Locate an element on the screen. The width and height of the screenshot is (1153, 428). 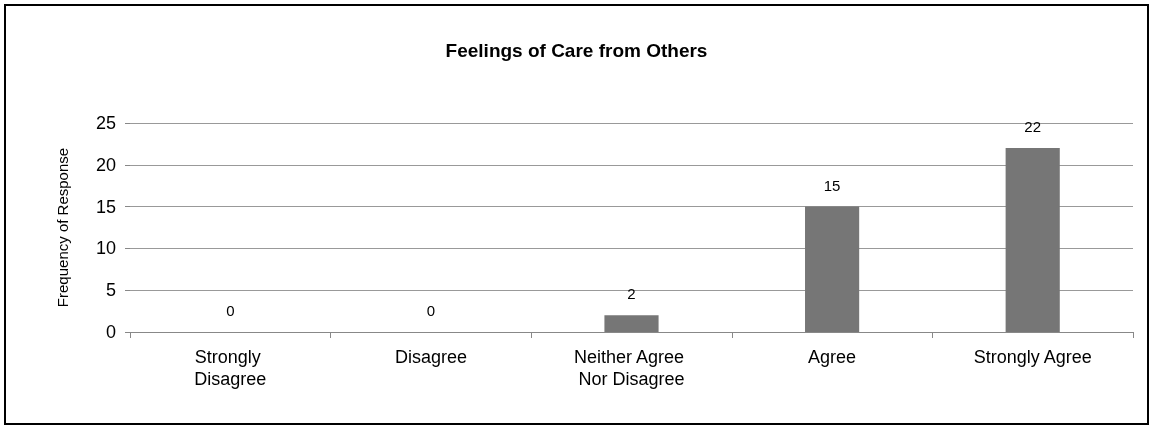
x-tick-label: Strongly Disagree is located at coordinates (230, 368).